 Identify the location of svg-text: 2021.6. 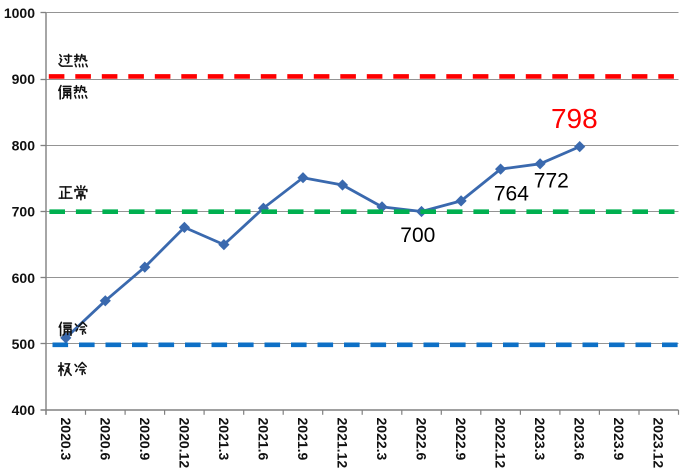
(263, 439).